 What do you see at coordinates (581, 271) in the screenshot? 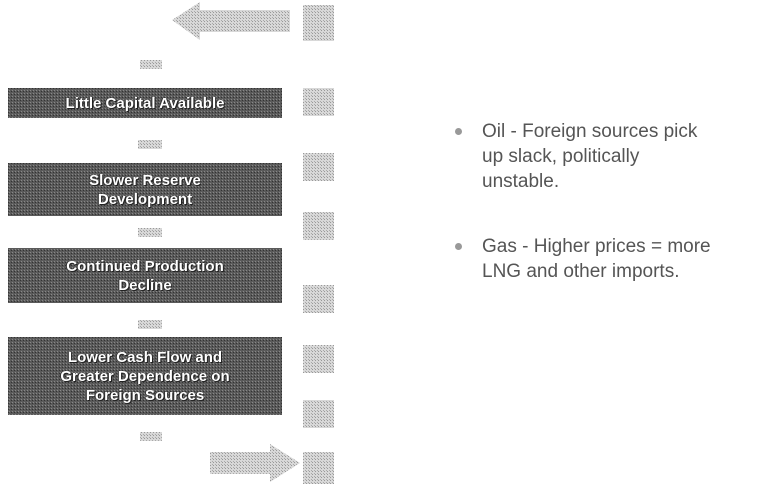
I see `bullet-line: LNG and other imports.` at bounding box center [581, 271].